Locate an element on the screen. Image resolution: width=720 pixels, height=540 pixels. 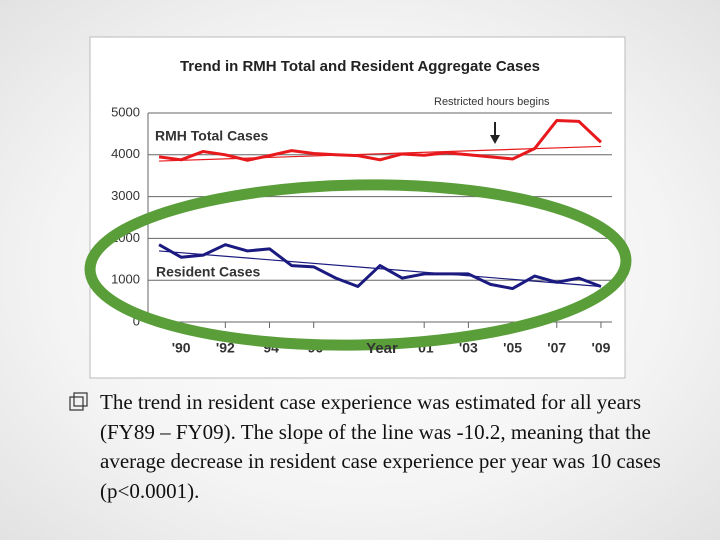
x-tick-label: '07 is located at coordinates (556, 348).